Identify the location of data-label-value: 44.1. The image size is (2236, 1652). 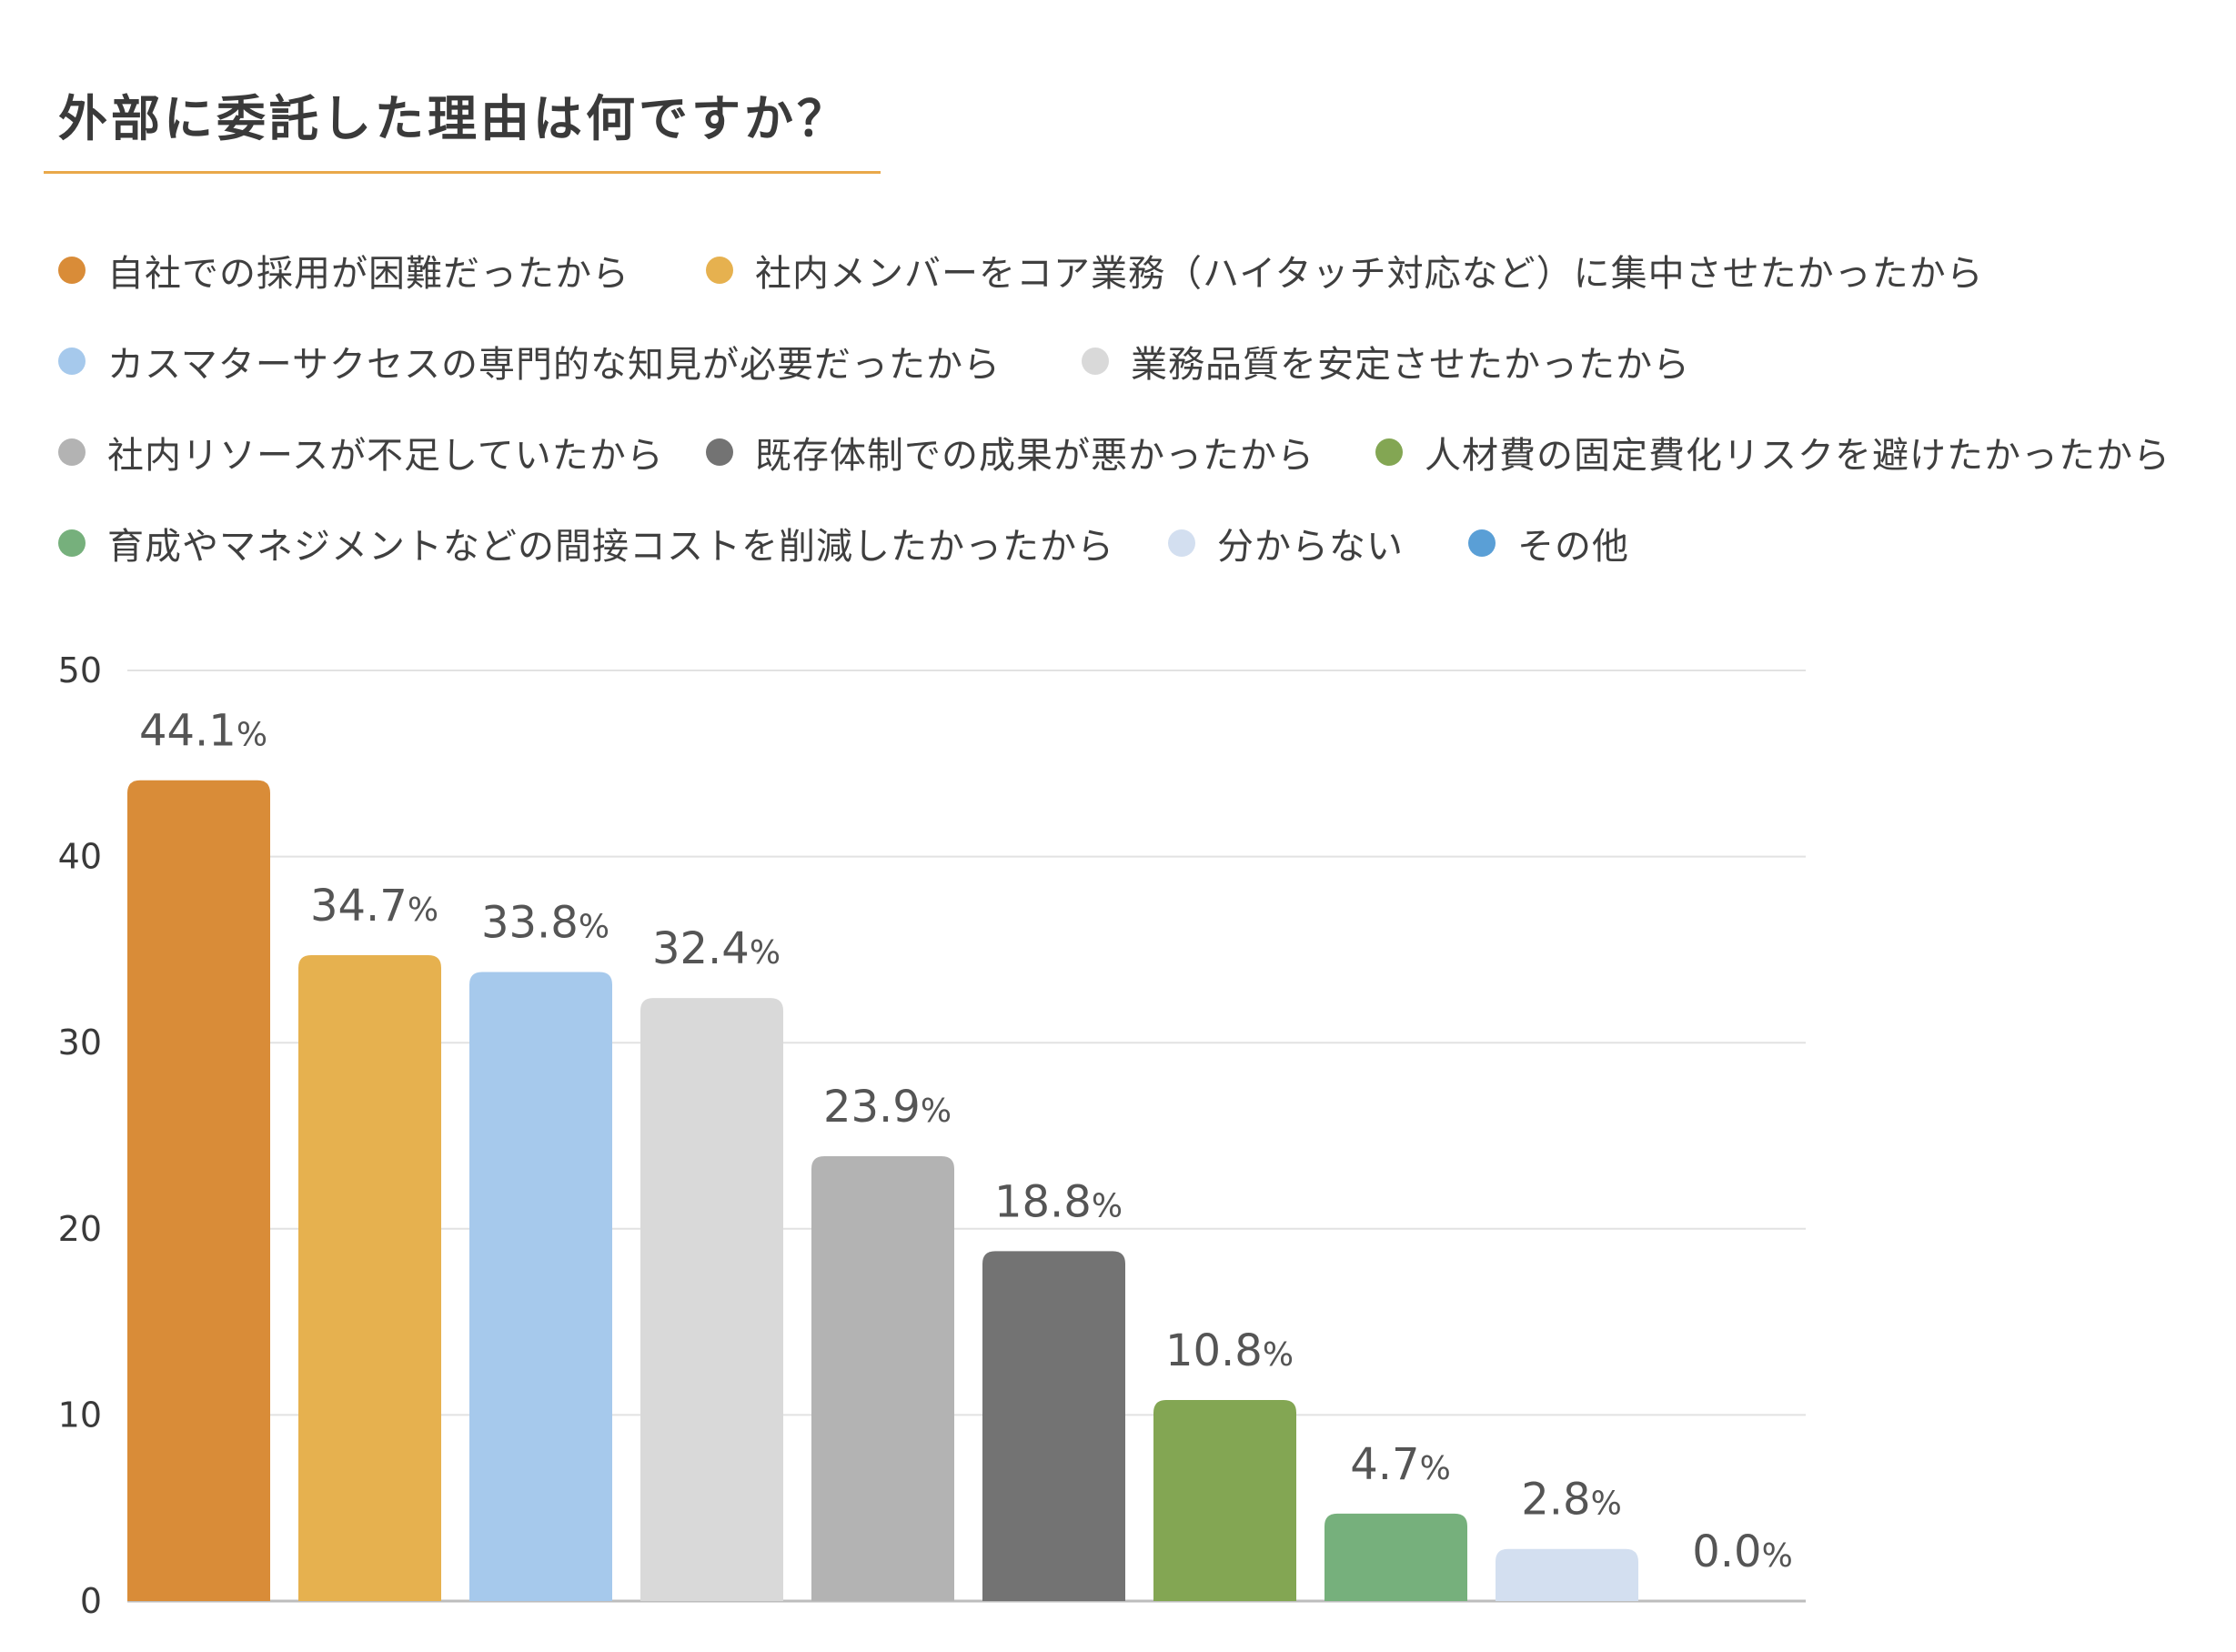
(188, 731).